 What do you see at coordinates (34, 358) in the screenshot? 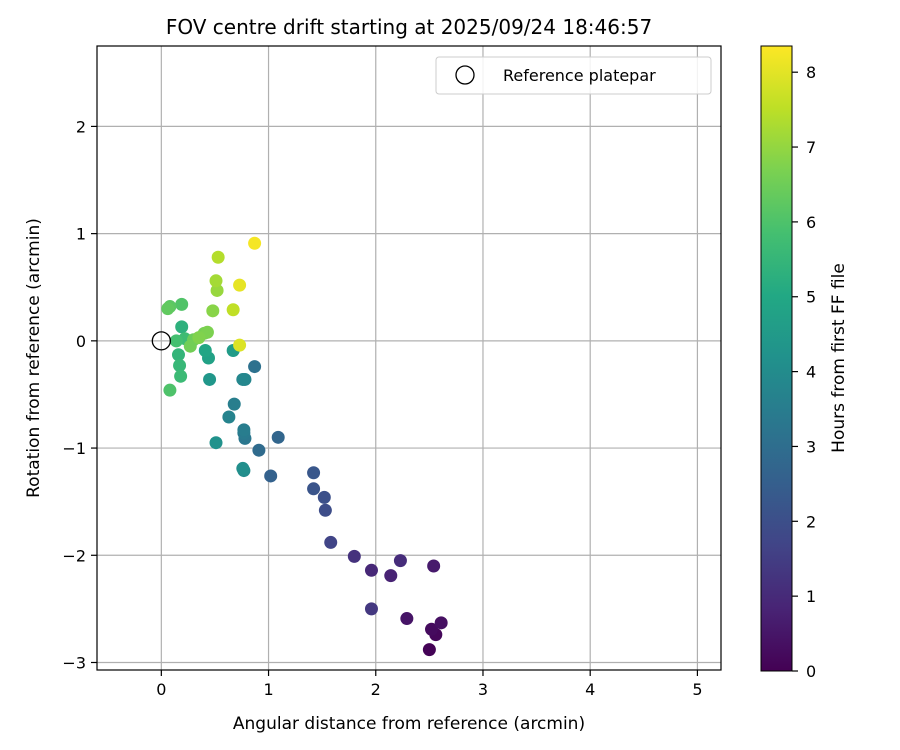
I see `y-axis-label: Rotation from reference (arcmin)` at bounding box center [34, 358].